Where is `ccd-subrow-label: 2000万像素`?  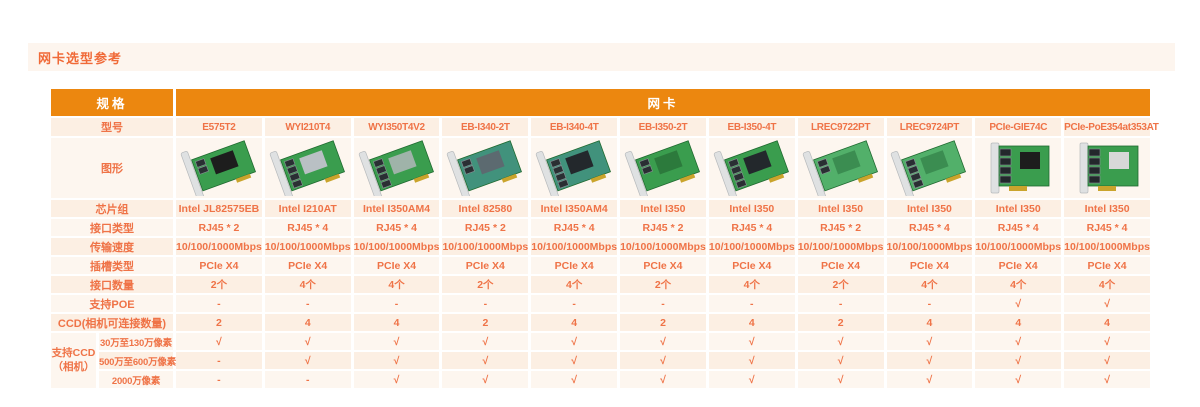 ccd-subrow-label: 2000万像素 is located at coordinates (136, 379).